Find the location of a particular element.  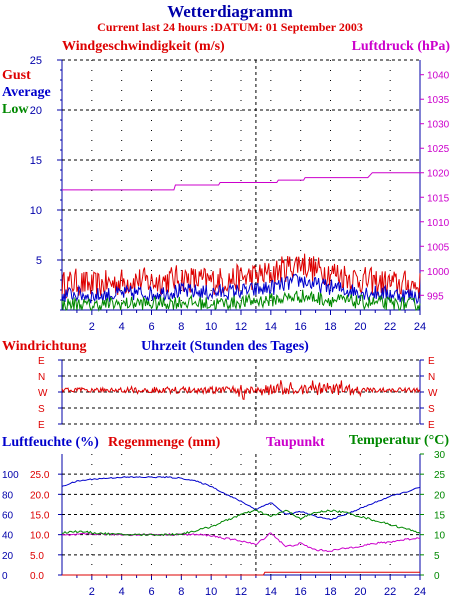

dewpoint-title: Taupunkt is located at coordinates (295, 442).